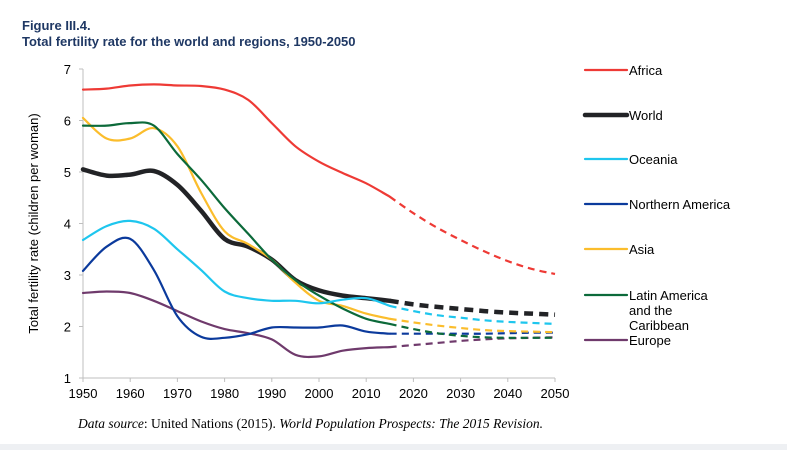 This screenshot has height=450, width=787. I want to click on legend-item-northern-america: Northern America, so click(657, 204).